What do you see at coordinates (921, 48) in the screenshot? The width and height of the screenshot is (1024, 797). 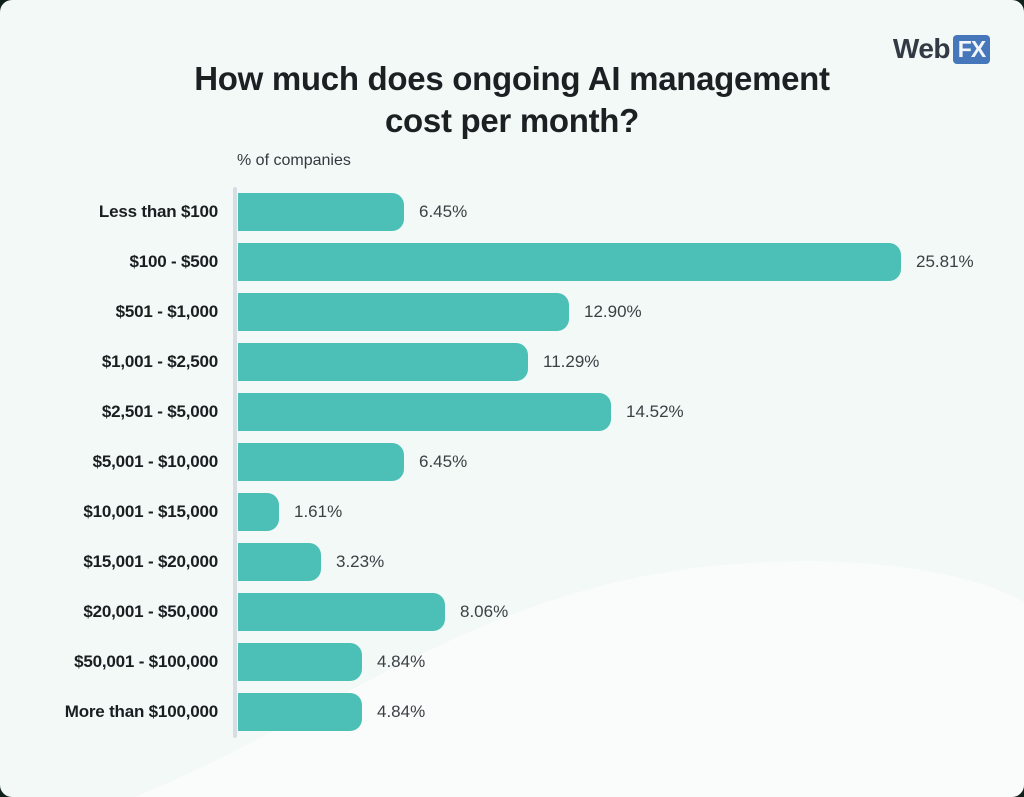 I see `logo-web-text: Web` at bounding box center [921, 48].